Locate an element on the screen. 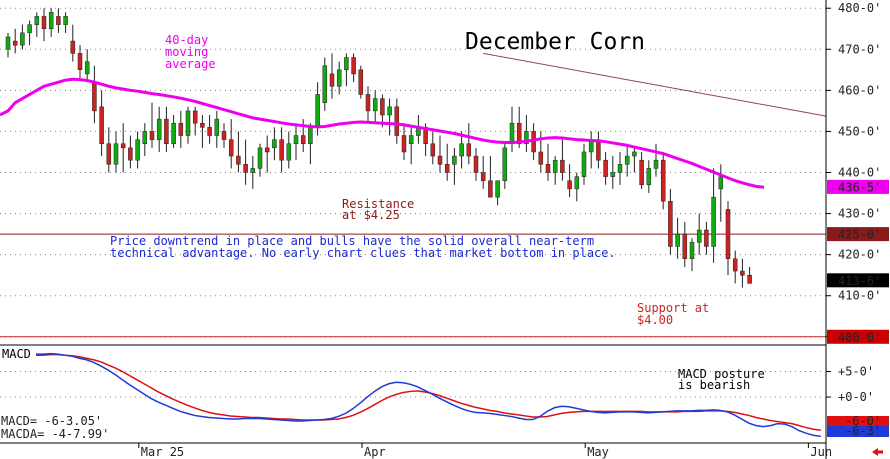 The width and height of the screenshot is (890, 459). price-tick-label: 430-0' is located at coordinates (859, 214).